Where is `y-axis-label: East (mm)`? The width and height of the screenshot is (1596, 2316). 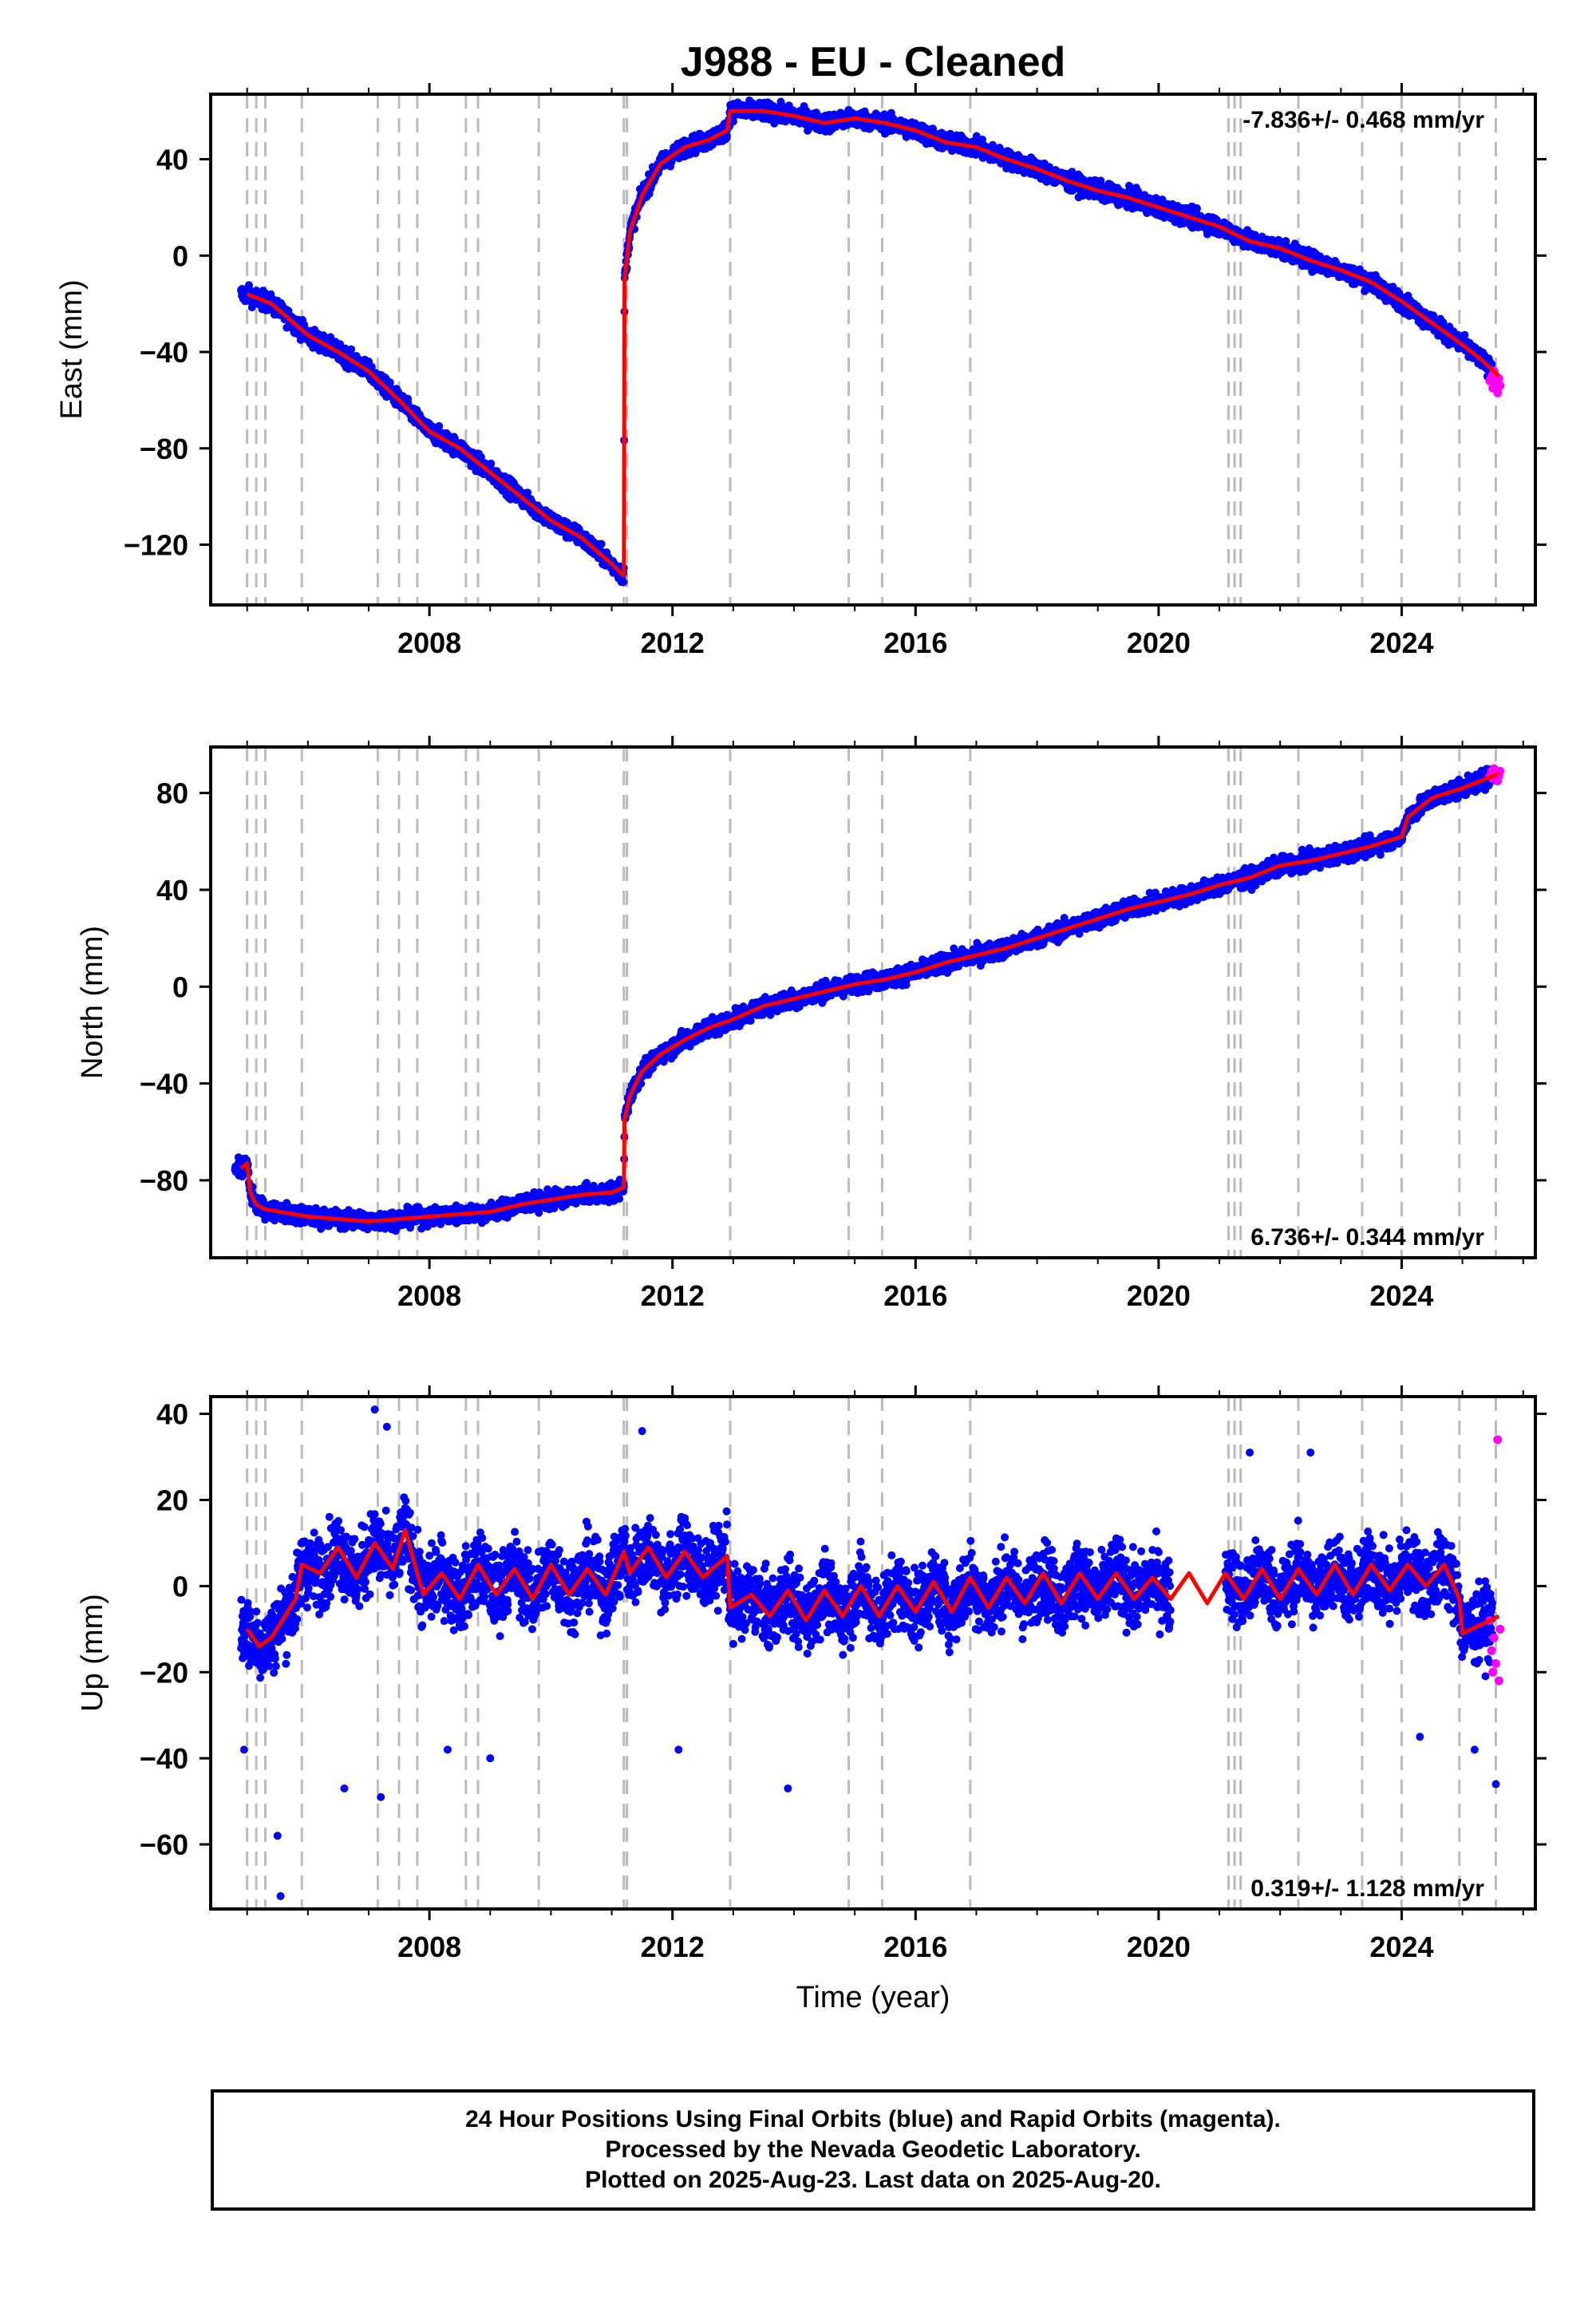
y-axis-label: East (mm) is located at coordinates (72, 349).